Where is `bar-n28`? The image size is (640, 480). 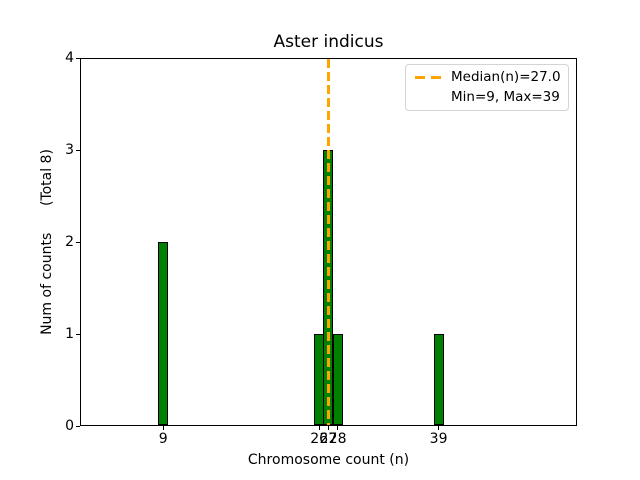 bar-n28 is located at coordinates (337, 379).